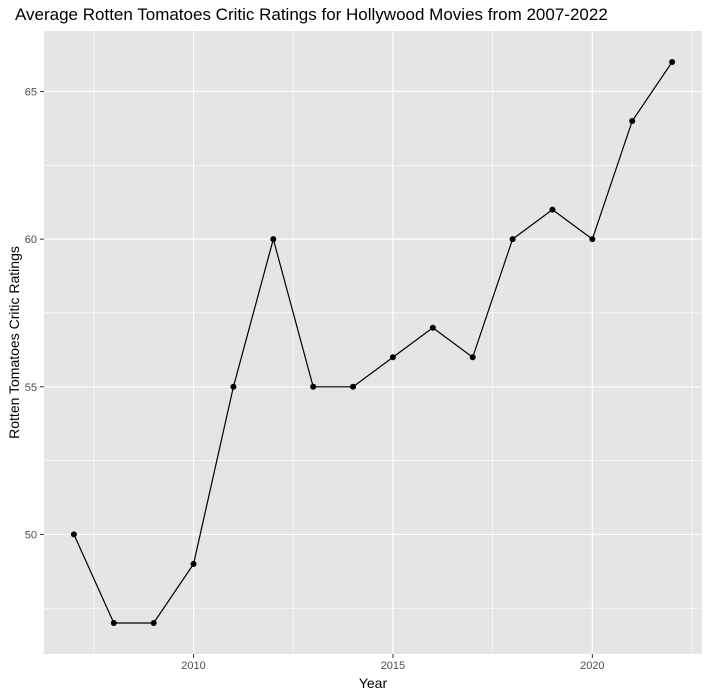  What do you see at coordinates (373, 683) in the screenshot?
I see `x-axis-title: Year` at bounding box center [373, 683].